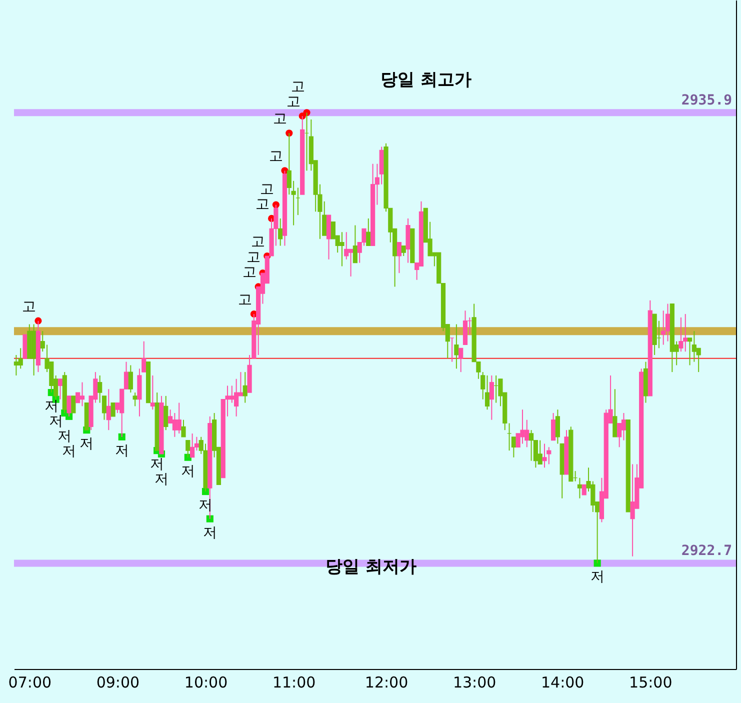 This screenshot has width=741, height=703. Describe the element at coordinates (294, 683) in the screenshot. I see `x-tick-label: 11:00` at that location.